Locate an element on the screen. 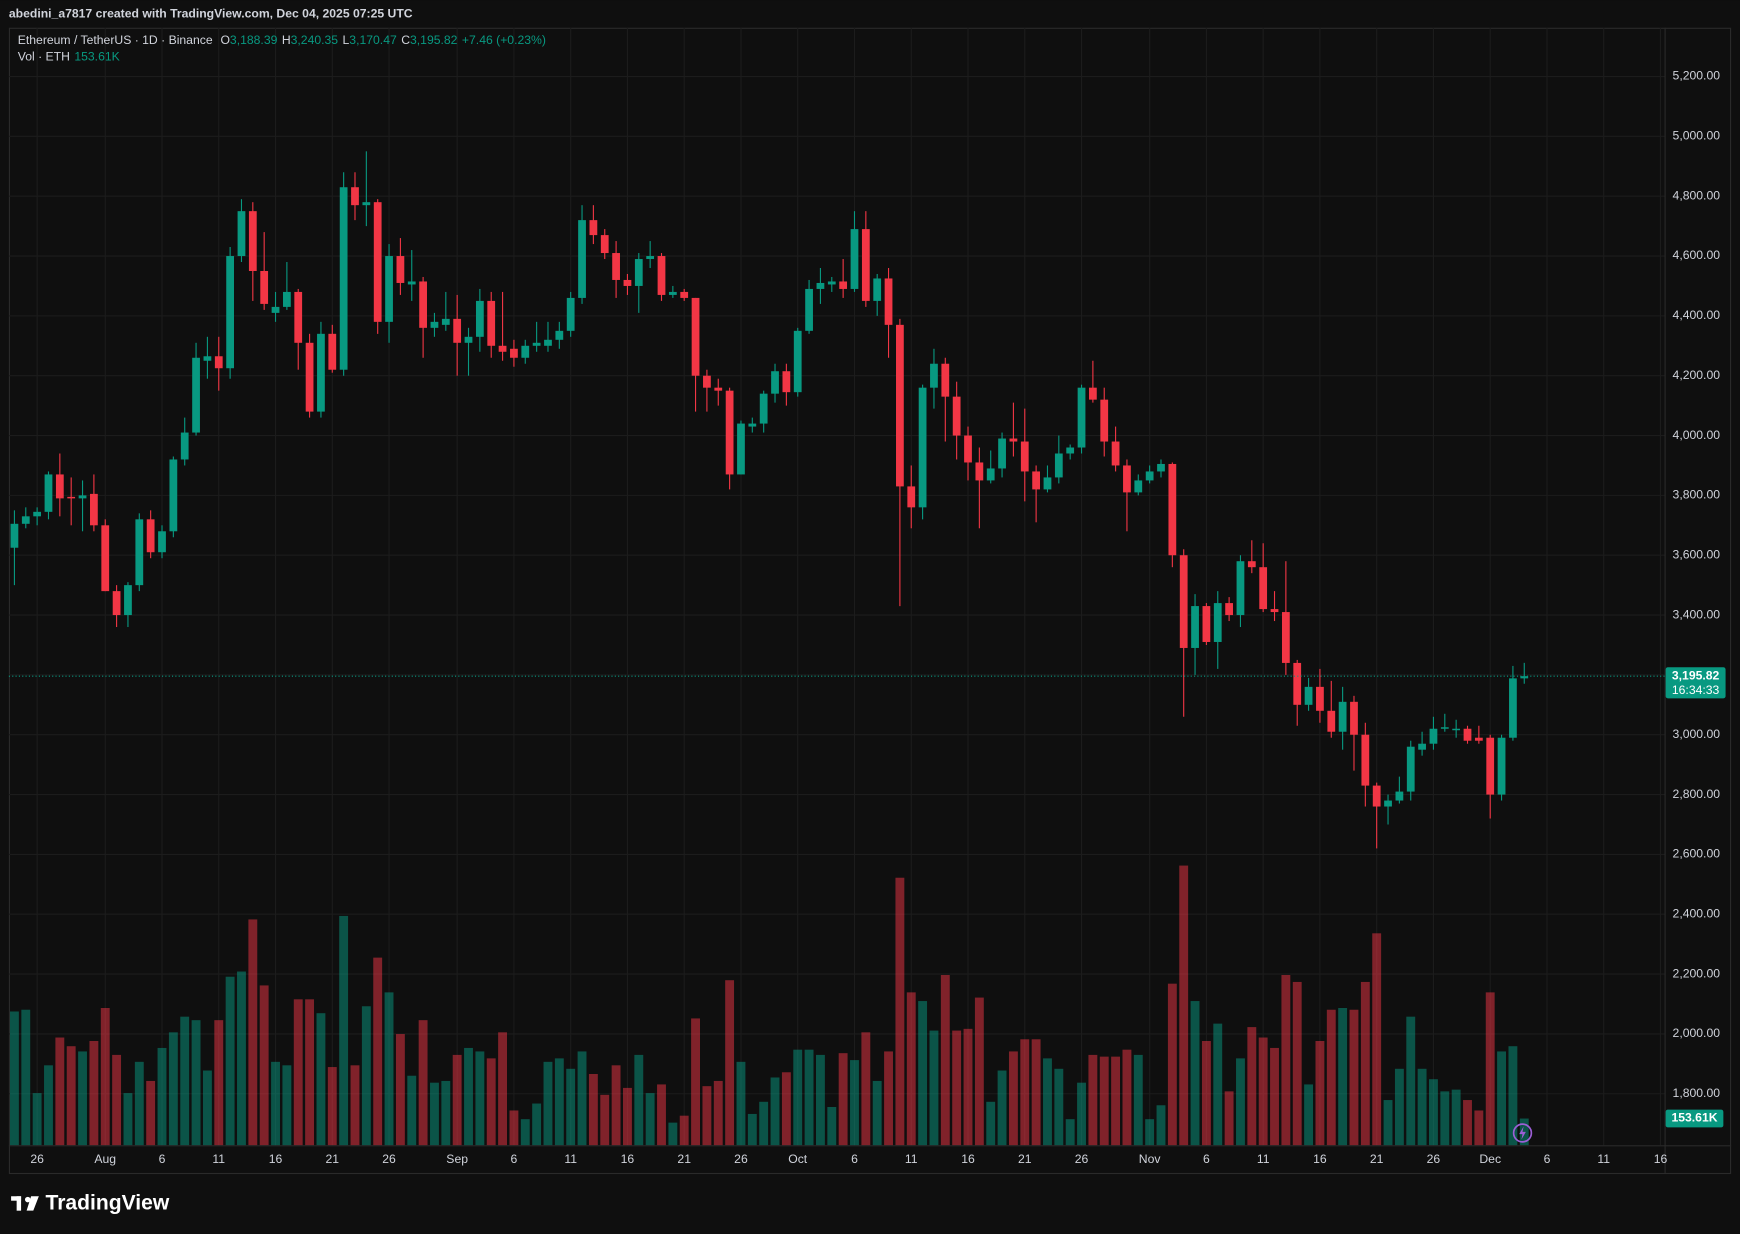 This screenshot has width=1740, height=1234. alert-icon is located at coordinates (1522, 1133).